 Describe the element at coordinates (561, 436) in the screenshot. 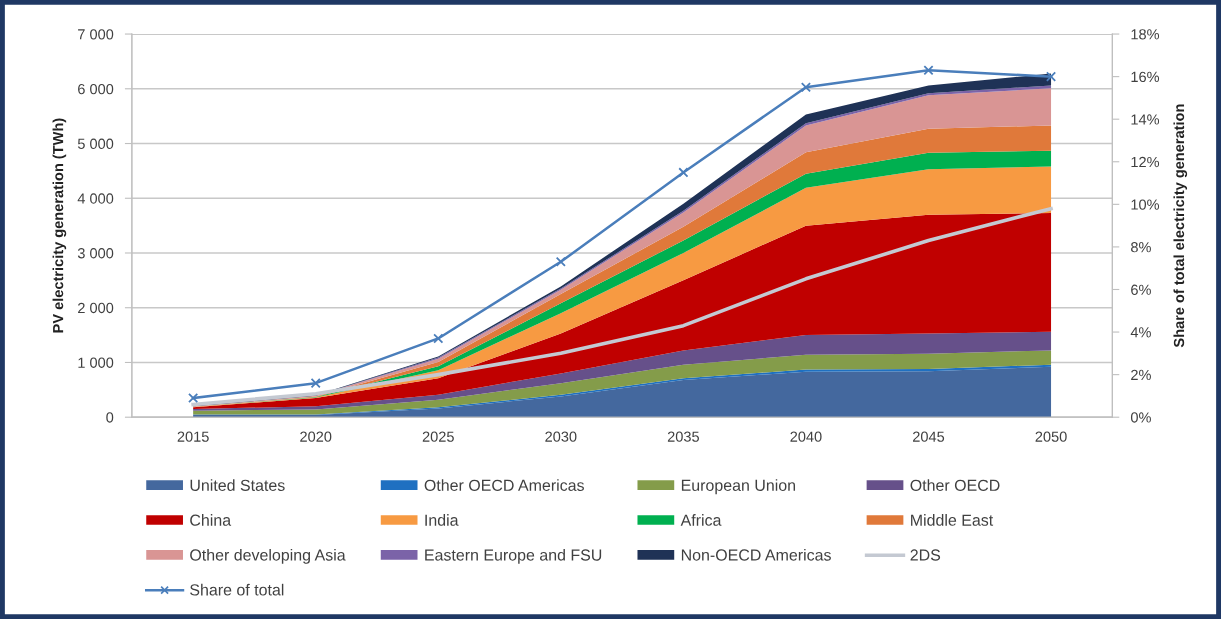

I see `x-tick-label: 2030` at that location.